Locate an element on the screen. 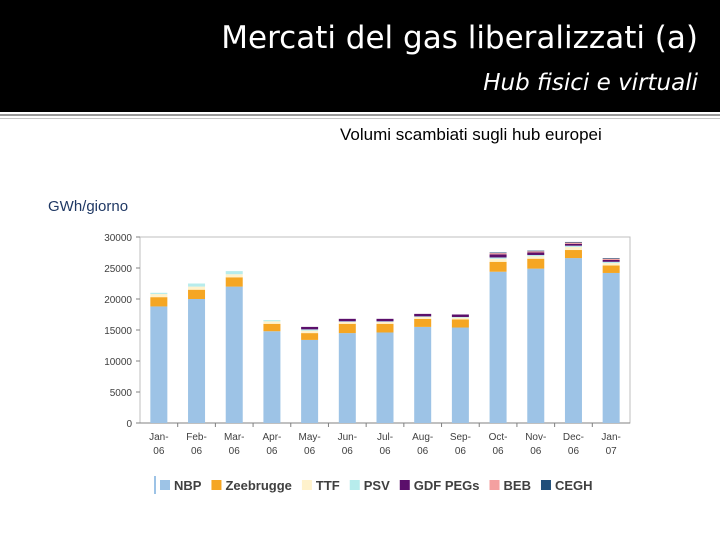 Image resolution: width=720 pixels, height=540 pixels. x-tick-label-month: Apr- is located at coordinates (271, 437).